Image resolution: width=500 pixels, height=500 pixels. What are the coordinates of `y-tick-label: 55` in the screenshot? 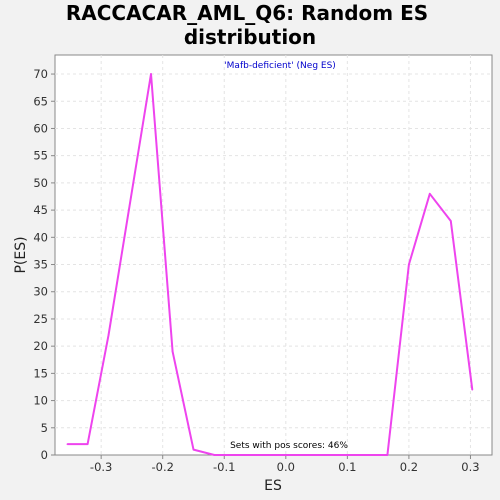 It's located at (40, 156).